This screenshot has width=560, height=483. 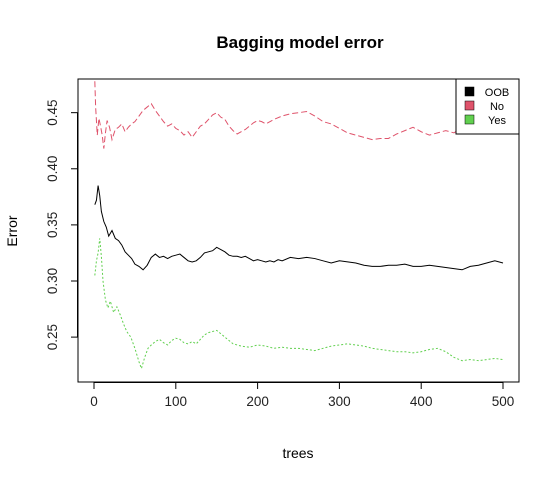 What do you see at coordinates (300, 42) in the screenshot?
I see `chart-title: Bagging model error` at bounding box center [300, 42].